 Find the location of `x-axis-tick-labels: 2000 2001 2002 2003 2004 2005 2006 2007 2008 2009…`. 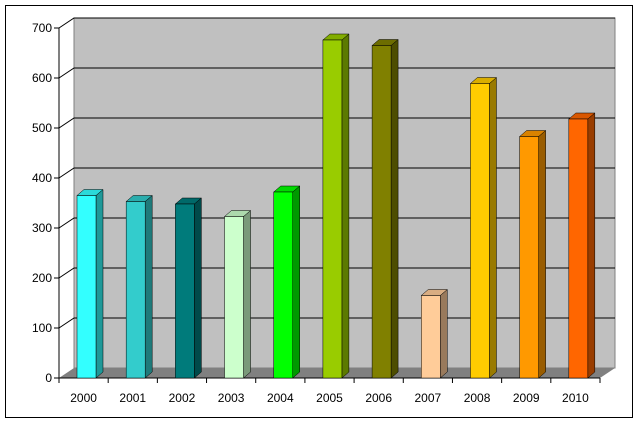

x-axis-tick-labels: 2000 2001 2002 2003 2004 2005 2006 2007 2008 2009… is located at coordinates (329, 398).